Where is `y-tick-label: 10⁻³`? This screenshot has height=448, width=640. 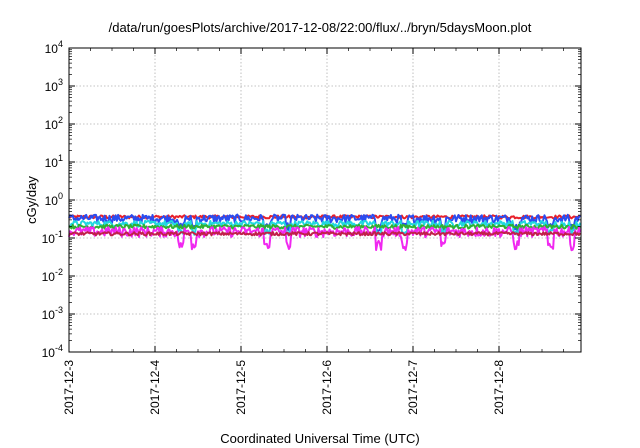 y-tick-label: 10⁻³ is located at coordinates (52, 313).